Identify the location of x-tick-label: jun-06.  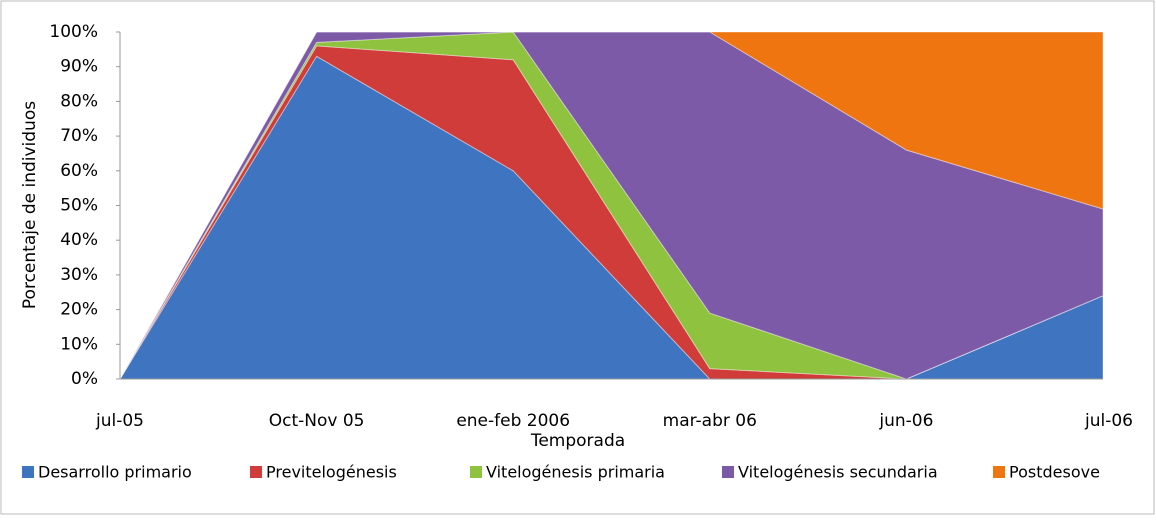
(905, 421).